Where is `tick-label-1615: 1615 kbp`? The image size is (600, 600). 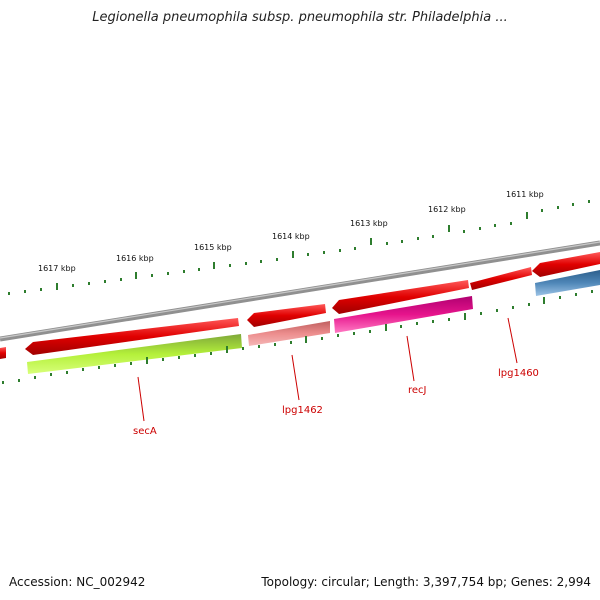
tick-label-1615: 1615 kbp is located at coordinates (213, 247).